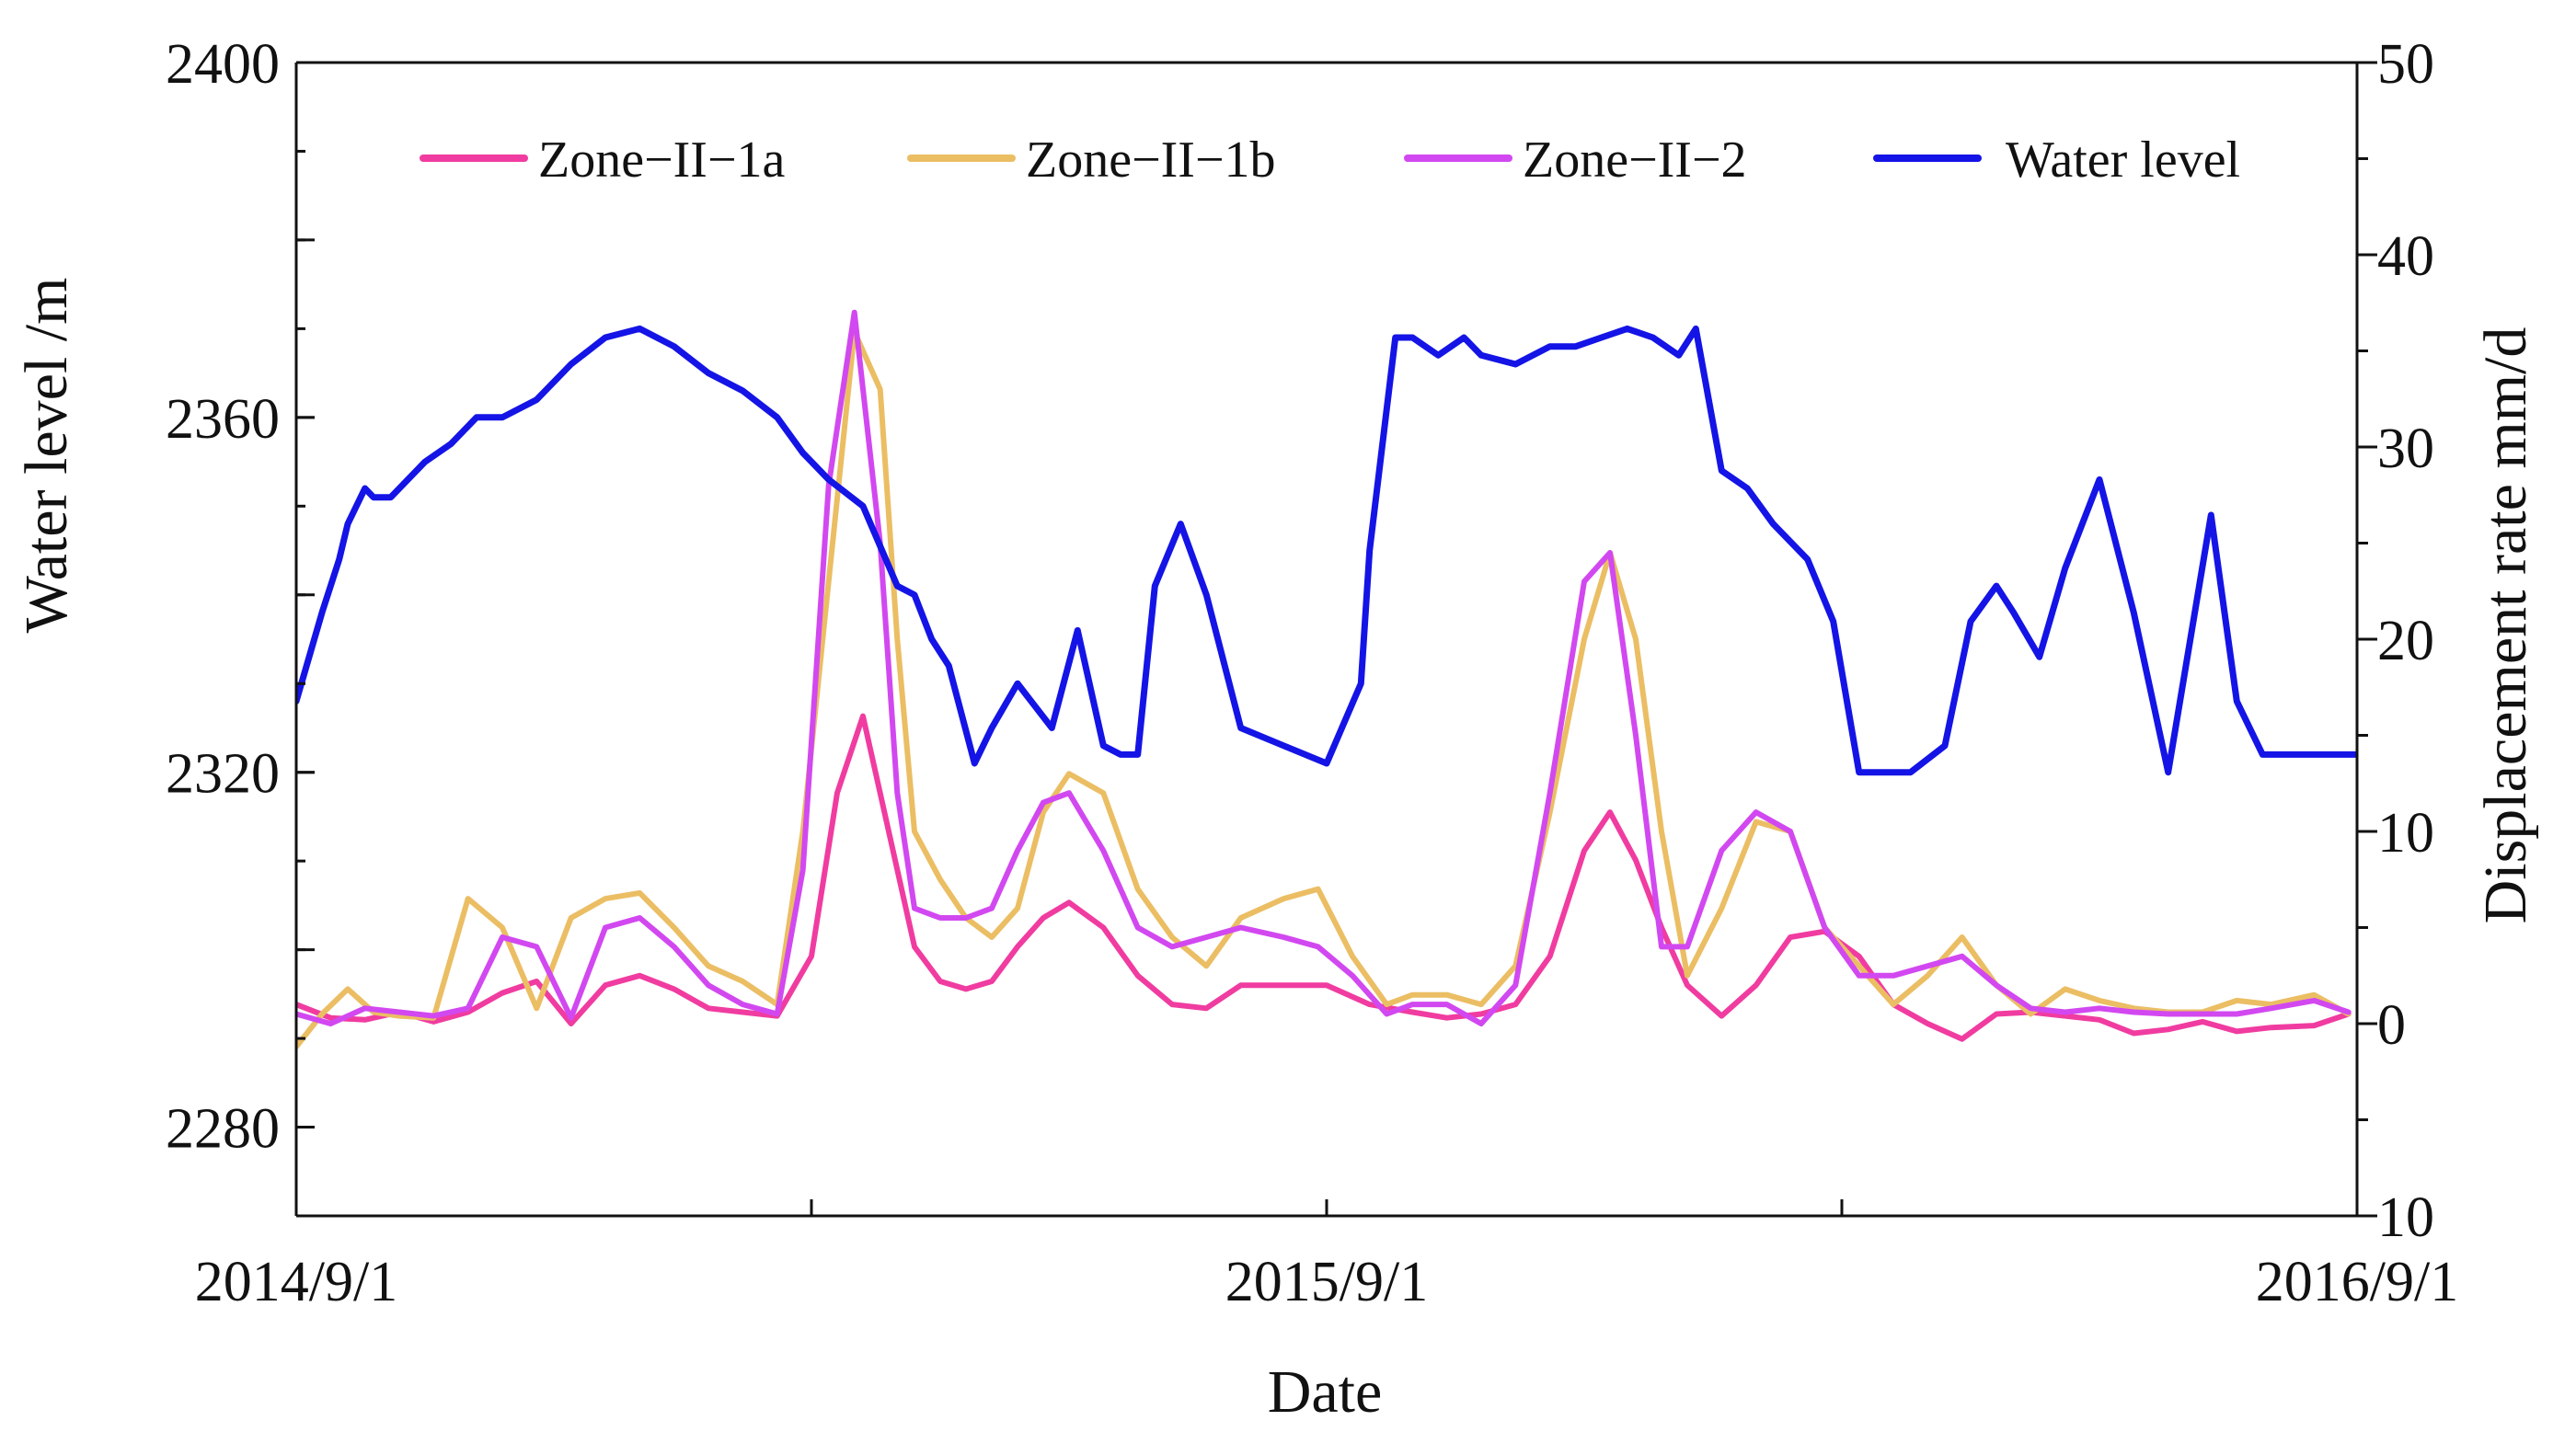  Describe the element at coordinates (1330, 160) in the screenshot. I see `legend: Zone−II−1a Zone−II−1b Zone−II−2 Water level` at that location.